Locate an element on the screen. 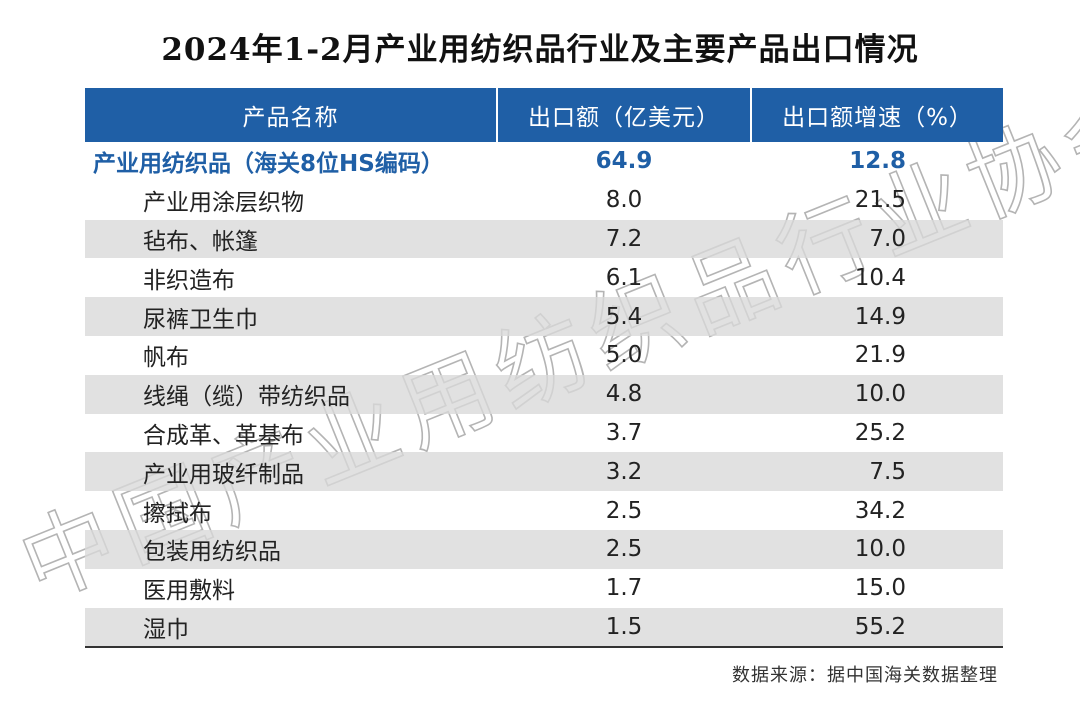 This screenshot has width=1080, height=708. export-value-cell: 3.7 is located at coordinates (624, 432).